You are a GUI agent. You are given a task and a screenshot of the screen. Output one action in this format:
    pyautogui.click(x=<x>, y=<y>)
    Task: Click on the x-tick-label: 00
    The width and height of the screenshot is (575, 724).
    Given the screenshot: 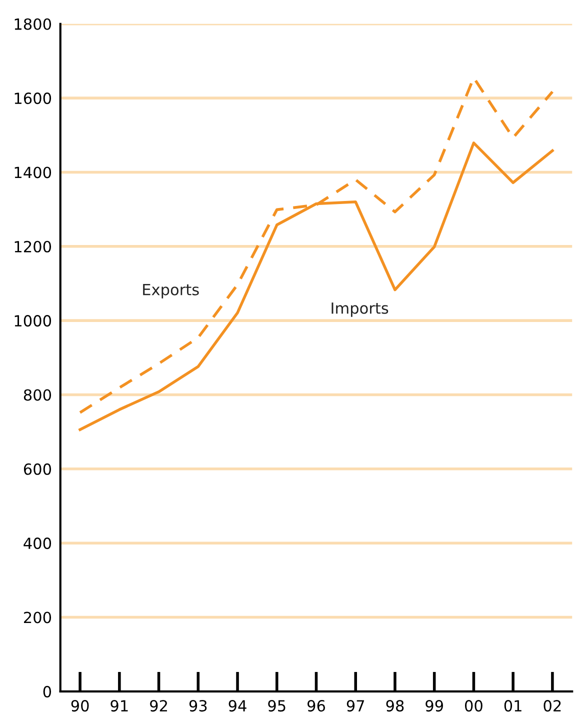 What is the action you would take?
    pyautogui.click(x=473, y=706)
    